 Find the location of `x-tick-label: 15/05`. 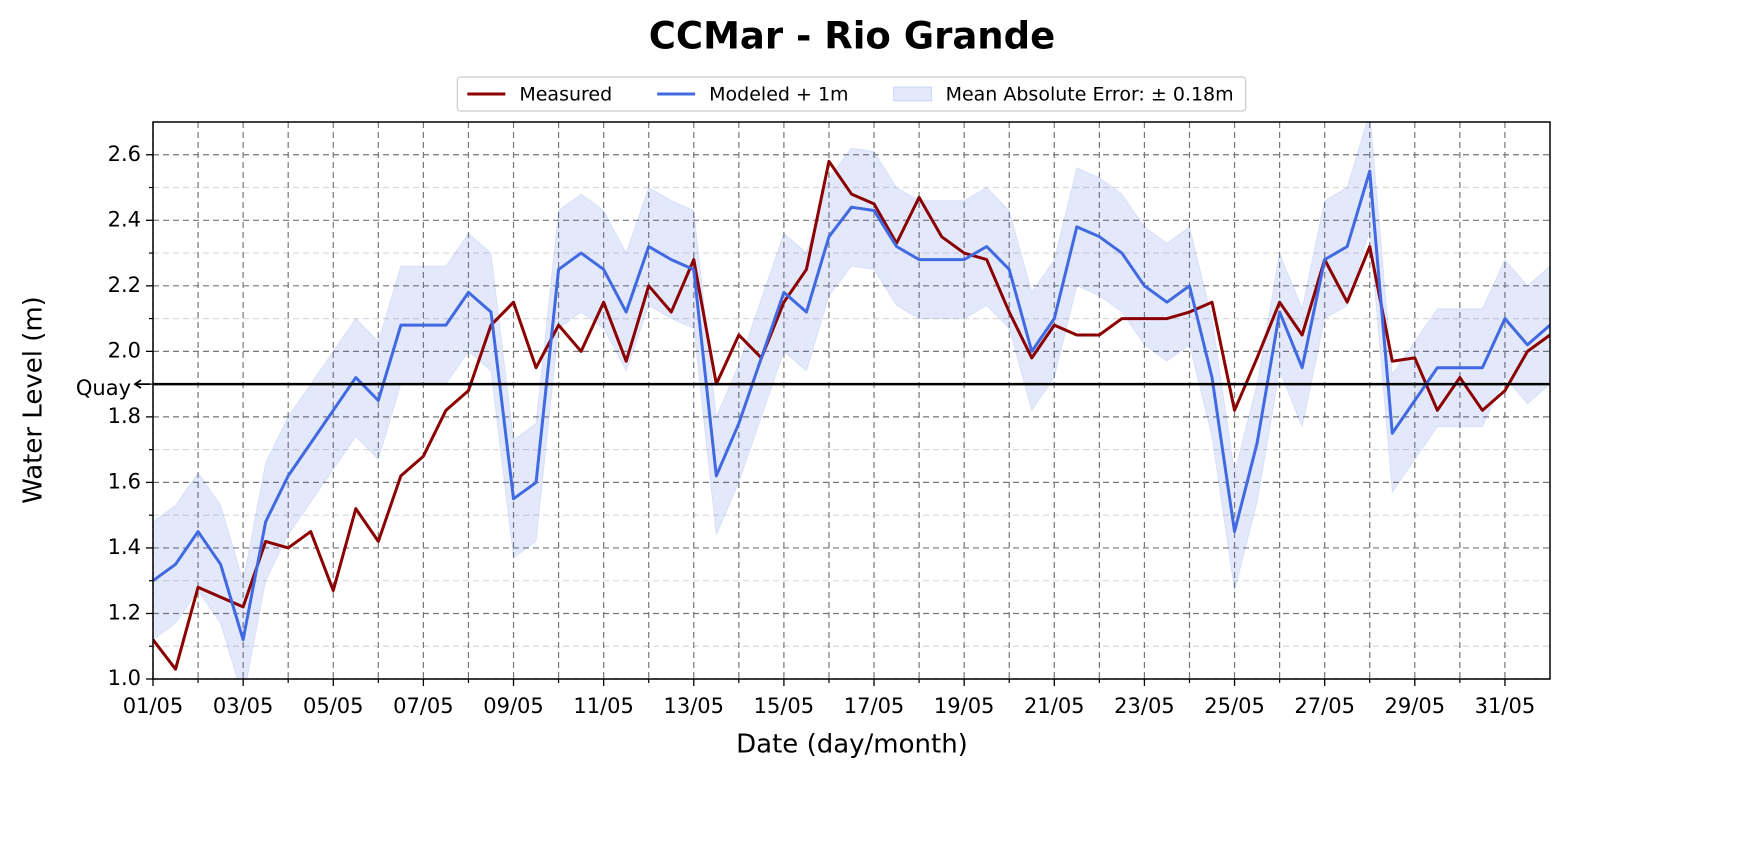

x-tick-label: 15/05 is located at coordinates (784, 706).